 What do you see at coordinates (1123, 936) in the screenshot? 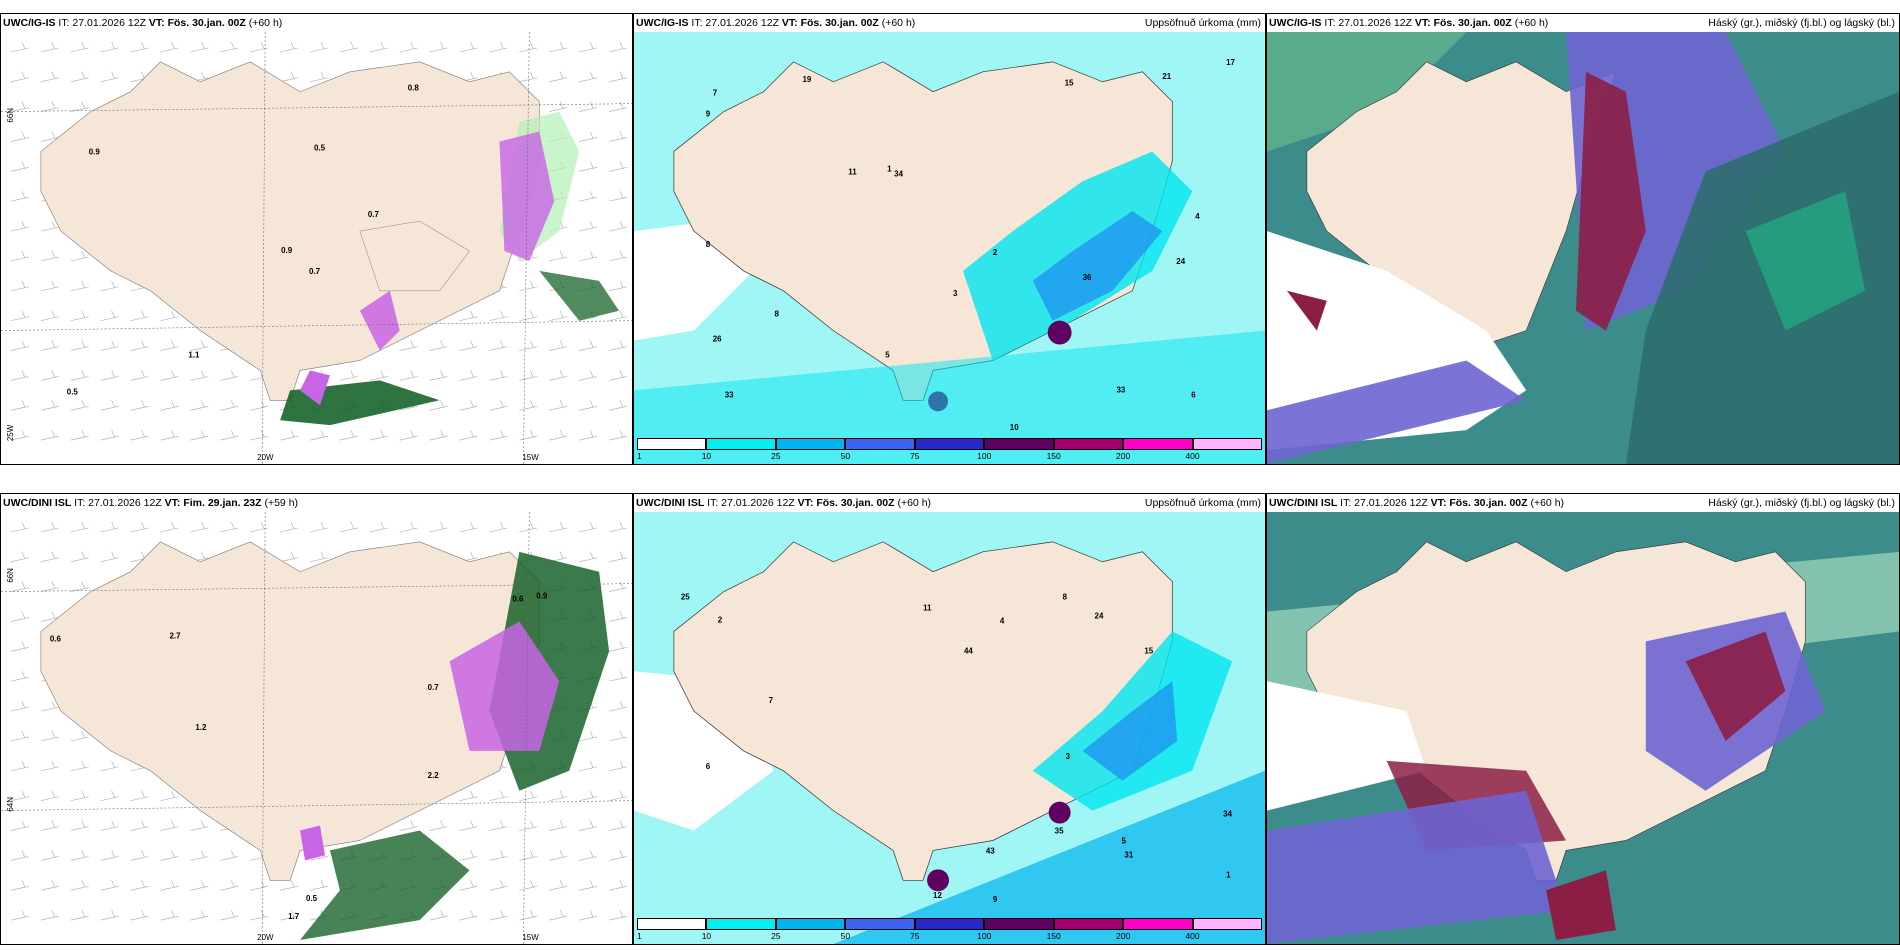
I see `colorbar-tick: 200` at bounding box center [1123, 936].